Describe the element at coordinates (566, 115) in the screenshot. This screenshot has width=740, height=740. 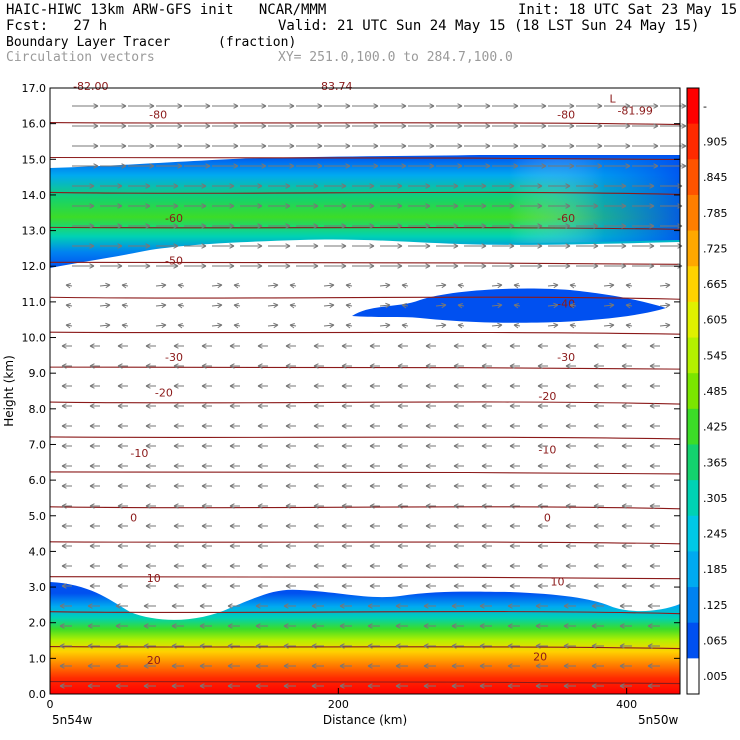
I see `contour-label: -80` at that location.